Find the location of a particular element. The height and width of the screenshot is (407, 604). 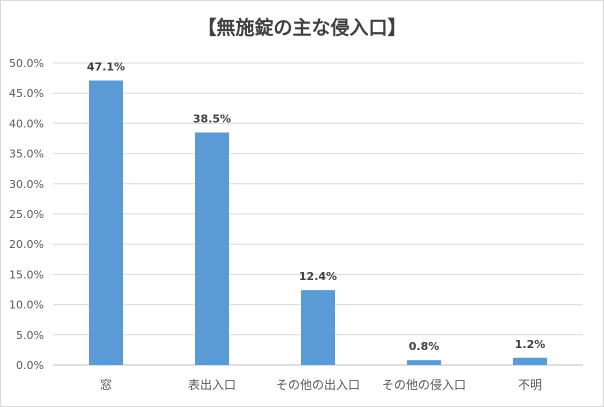

y-tick-label: 0.0% is located at coordinates (30, 365).